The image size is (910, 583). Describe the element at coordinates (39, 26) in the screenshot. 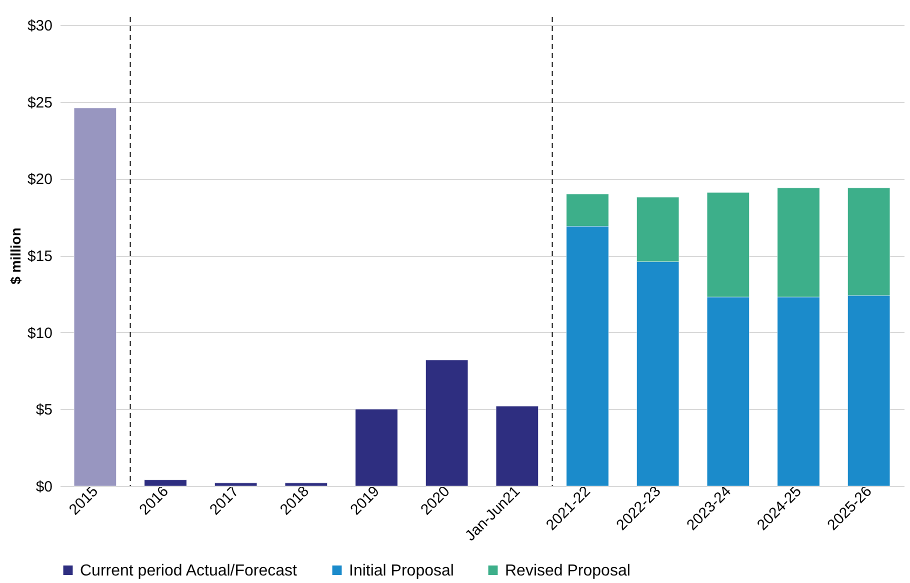

I see `y-tick-label: $30` at that location.